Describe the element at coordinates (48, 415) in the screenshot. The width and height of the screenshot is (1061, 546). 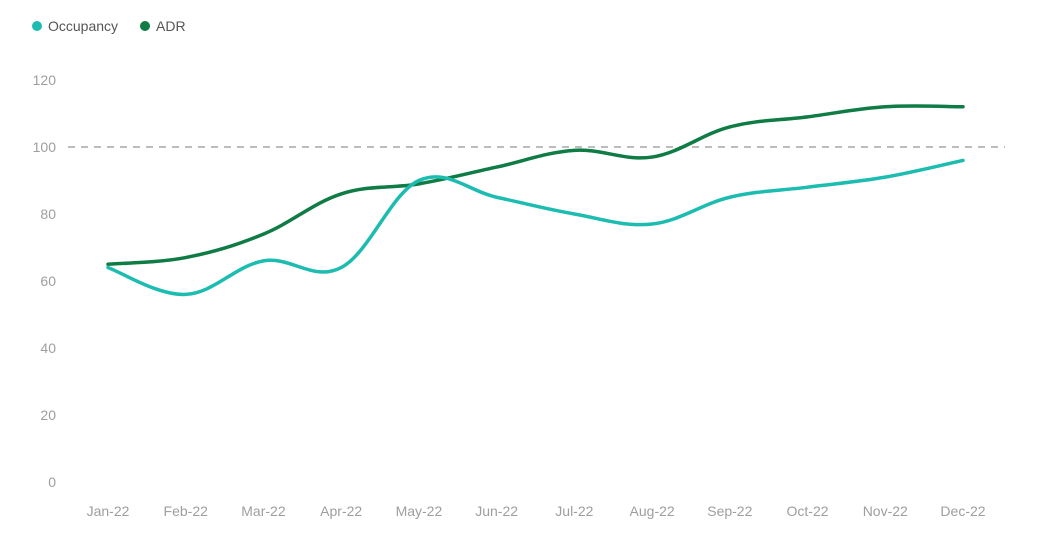
I see `y-tick-label-20: 20` at that location.